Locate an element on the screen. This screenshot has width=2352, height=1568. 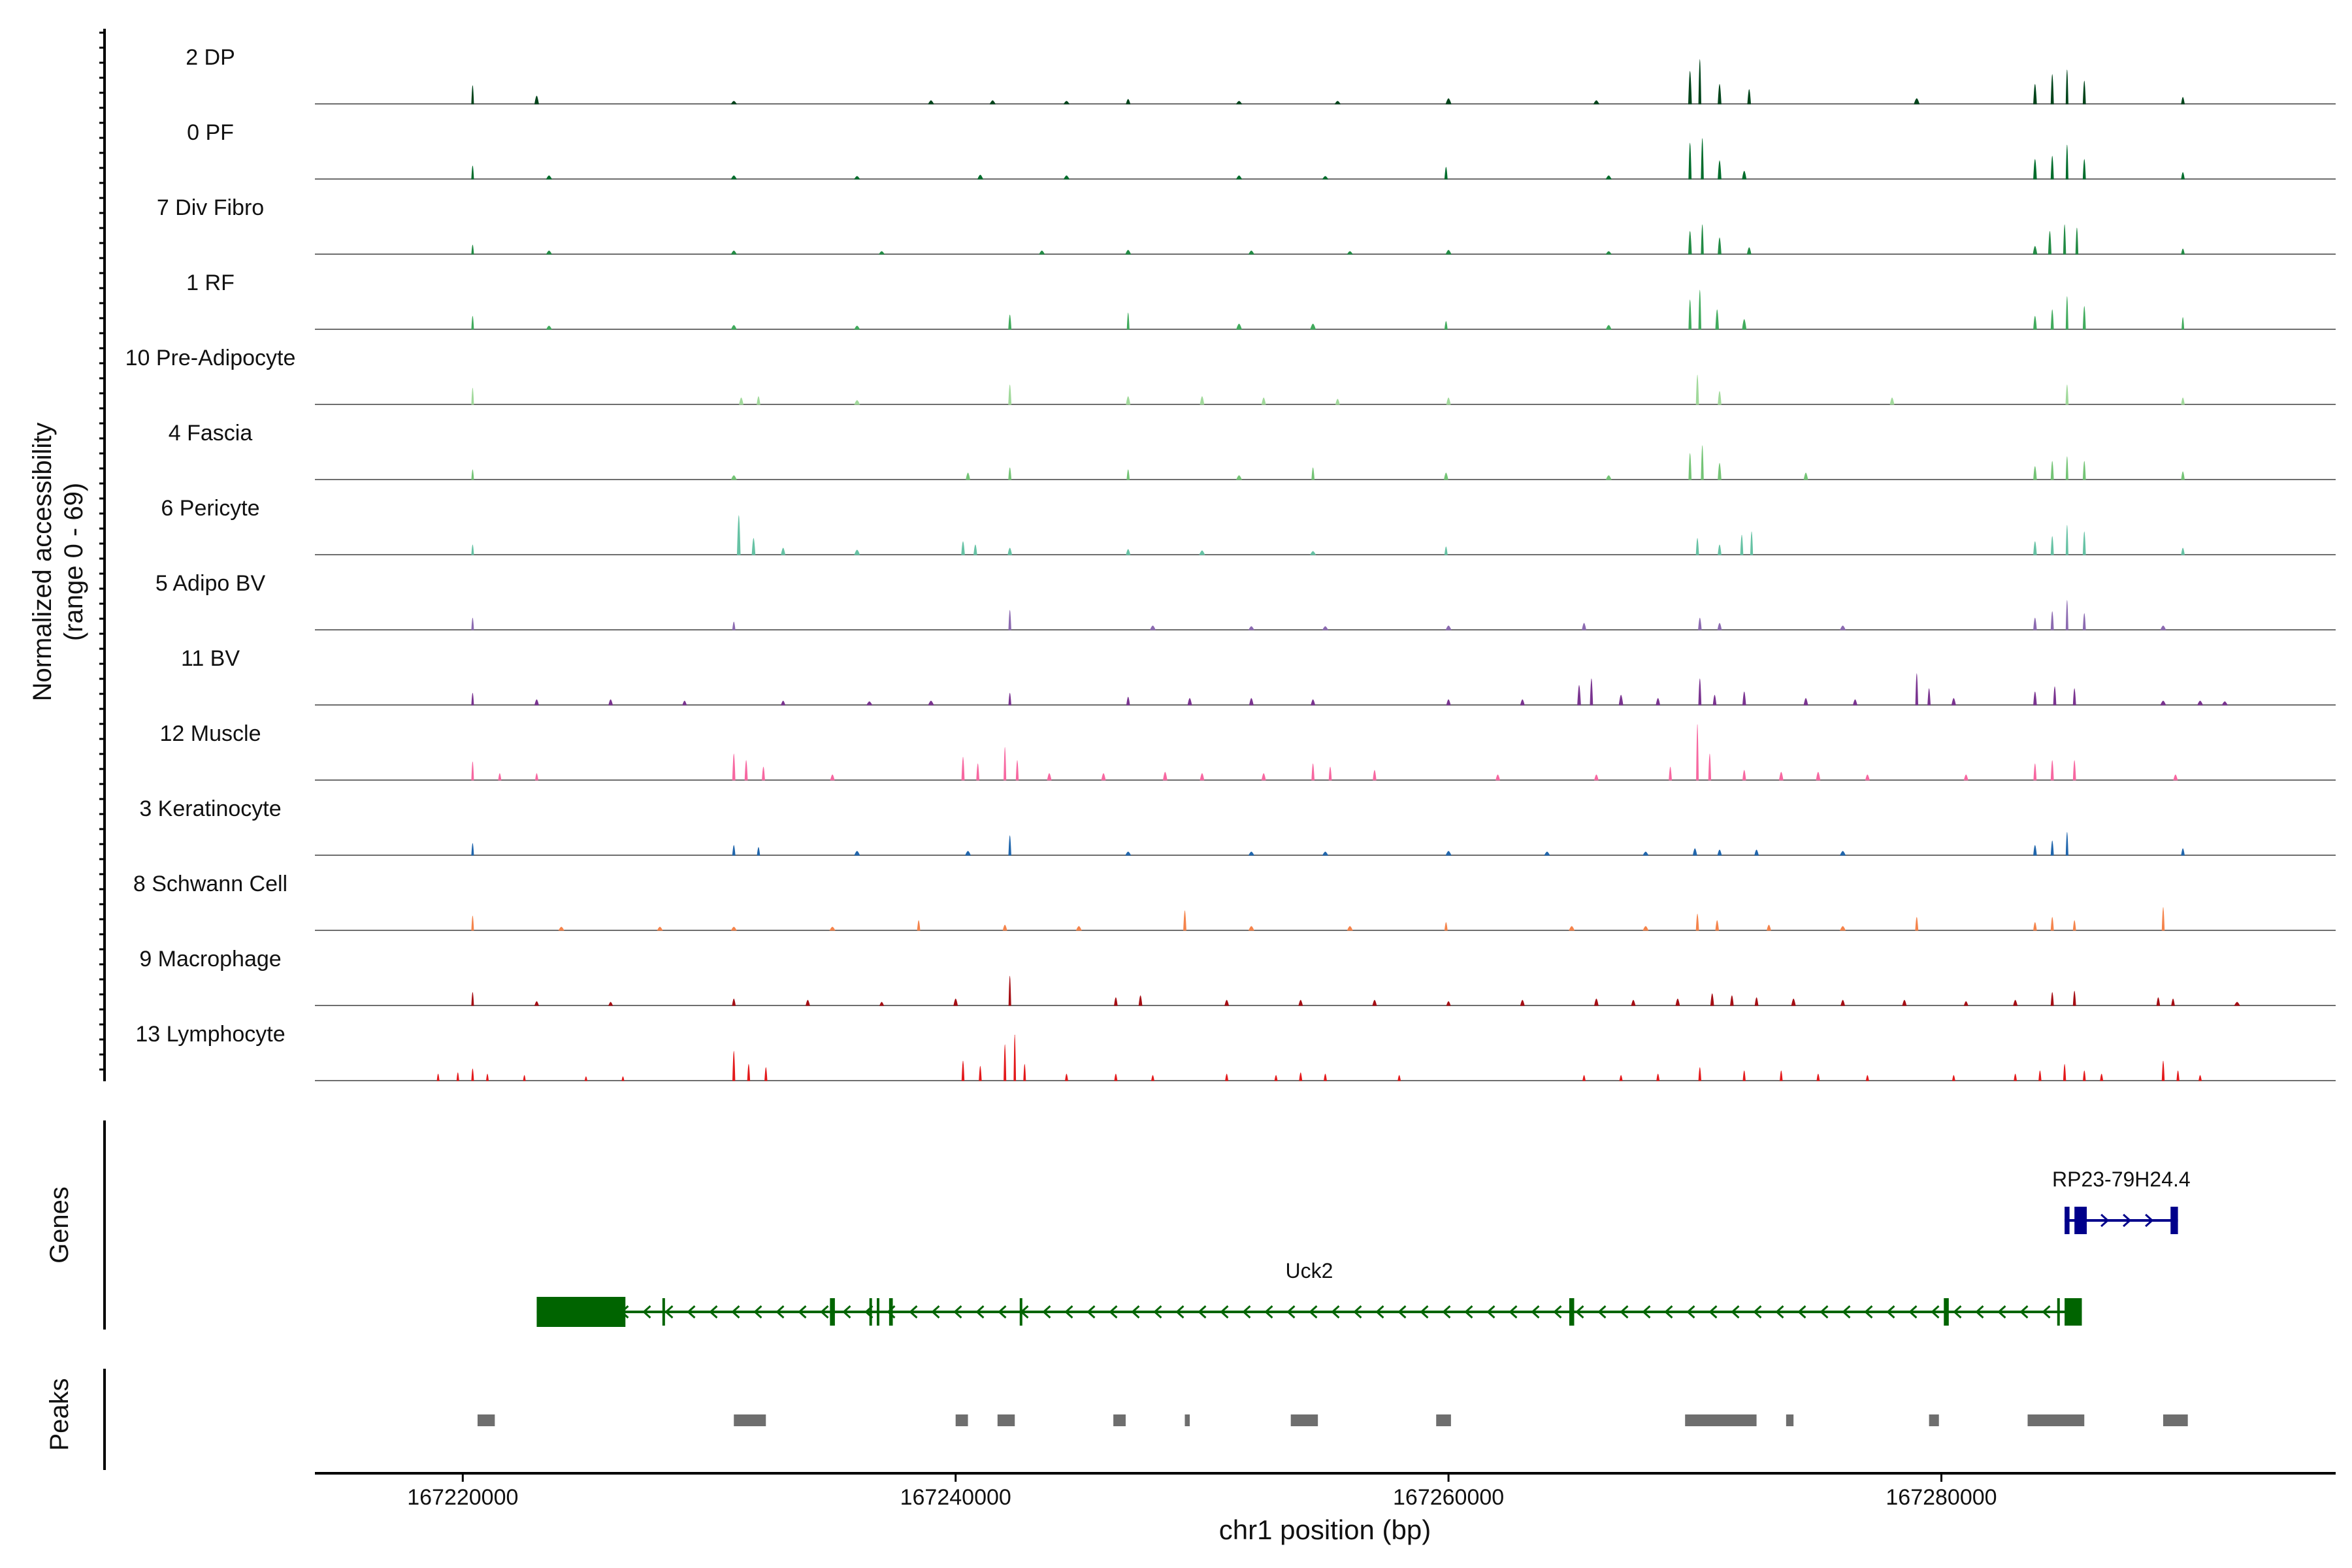
x-tick-label: 167260000 is located at coordinates (1448, 1497).